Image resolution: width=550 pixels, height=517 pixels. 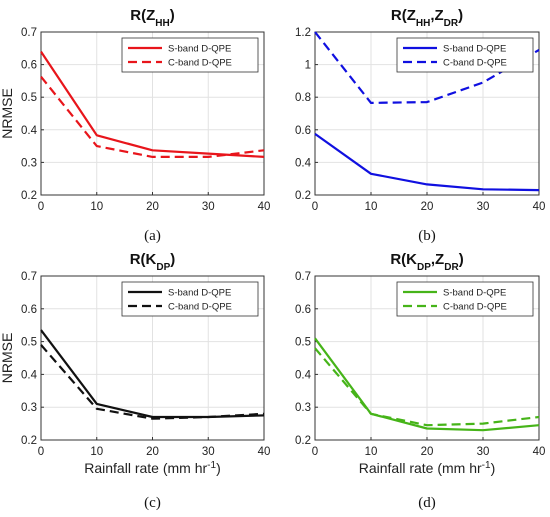 I want to click on chart-title: R(KDP,ZDR), so click(x=426, y=262).